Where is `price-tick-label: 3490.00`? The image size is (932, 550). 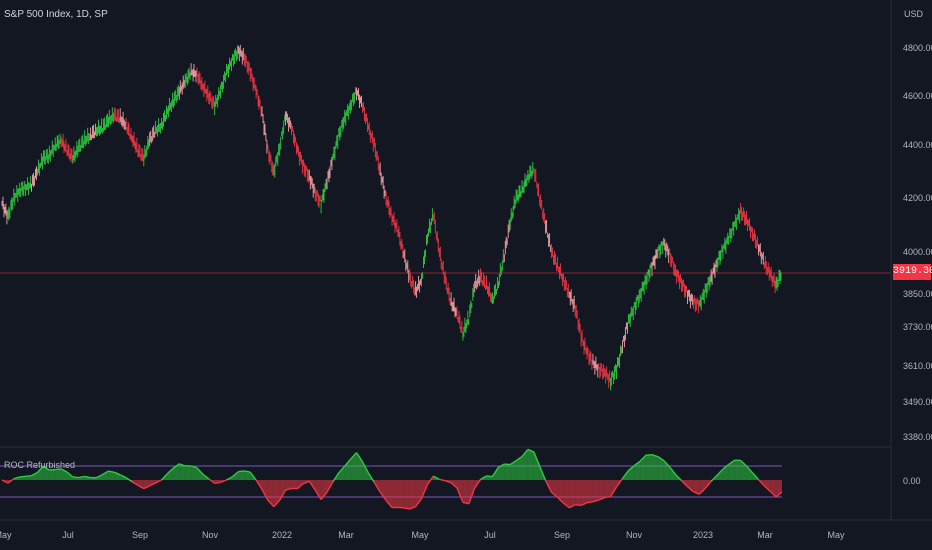
price-tick-label: 3490.00 is located at coordinates (917, 402).